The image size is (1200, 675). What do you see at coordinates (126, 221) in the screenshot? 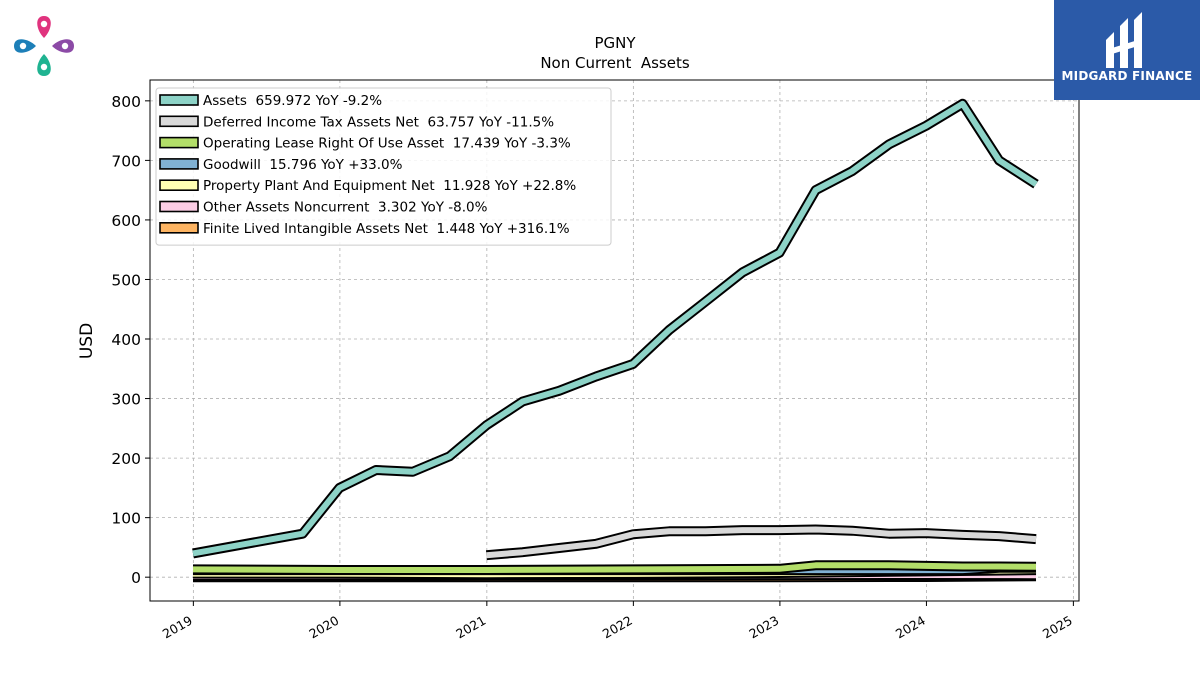
I see `y-tick-label: 600` at bounding box center [126, 221].